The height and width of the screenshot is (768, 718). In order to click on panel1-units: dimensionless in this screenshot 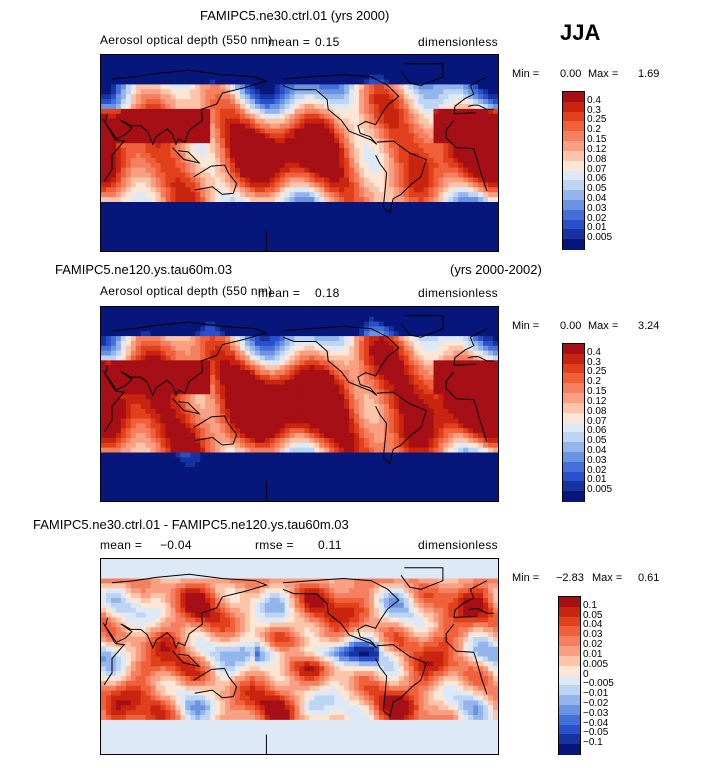, I will do `click(458, 42)`.